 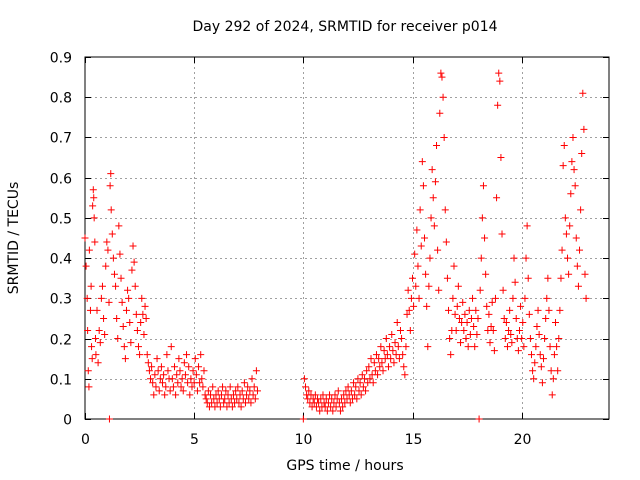 I want to click on y-axis-label: SRMTID / TECUs, so click(x=14, y=238).